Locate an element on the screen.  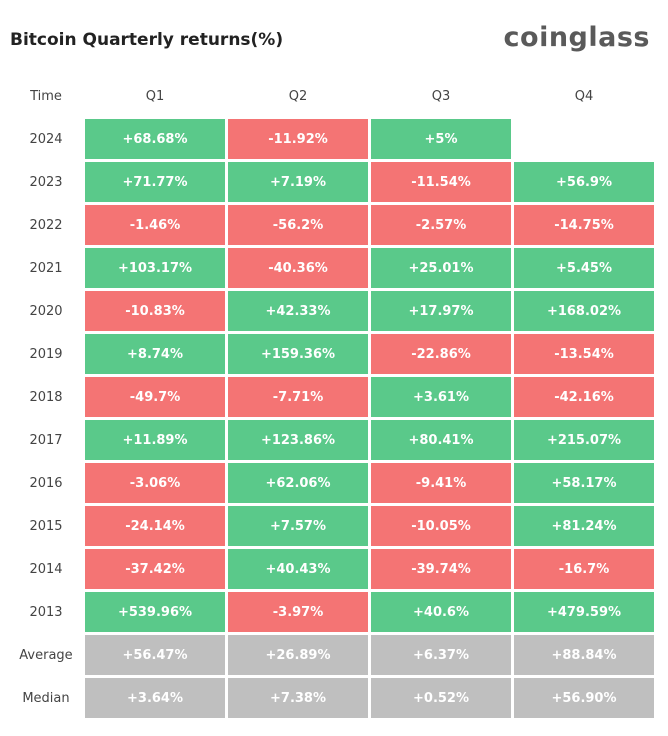
return-cell: -10.05% is located at coordinates (441, 526).